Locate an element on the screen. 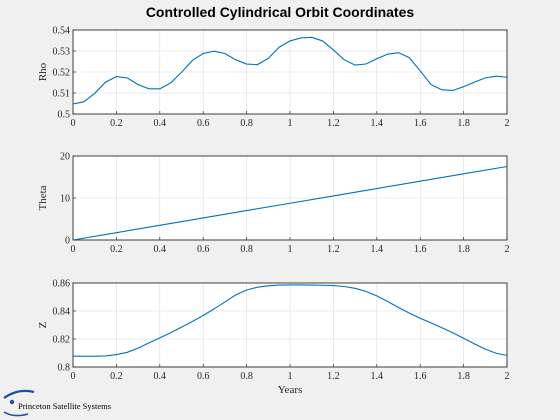 The height and width of the screenshot is (420, 560). company-logo: Princeton Satellite Systems is located at coordinates (57, 403).